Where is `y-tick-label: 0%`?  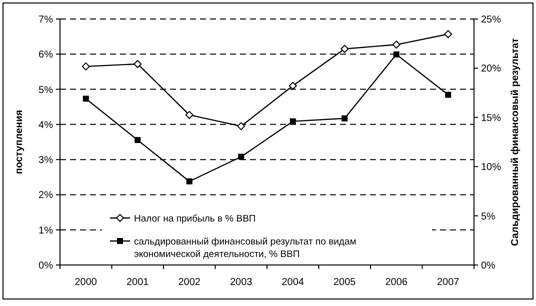
y-tick-label: 0% is located at coordinates (46, 266).